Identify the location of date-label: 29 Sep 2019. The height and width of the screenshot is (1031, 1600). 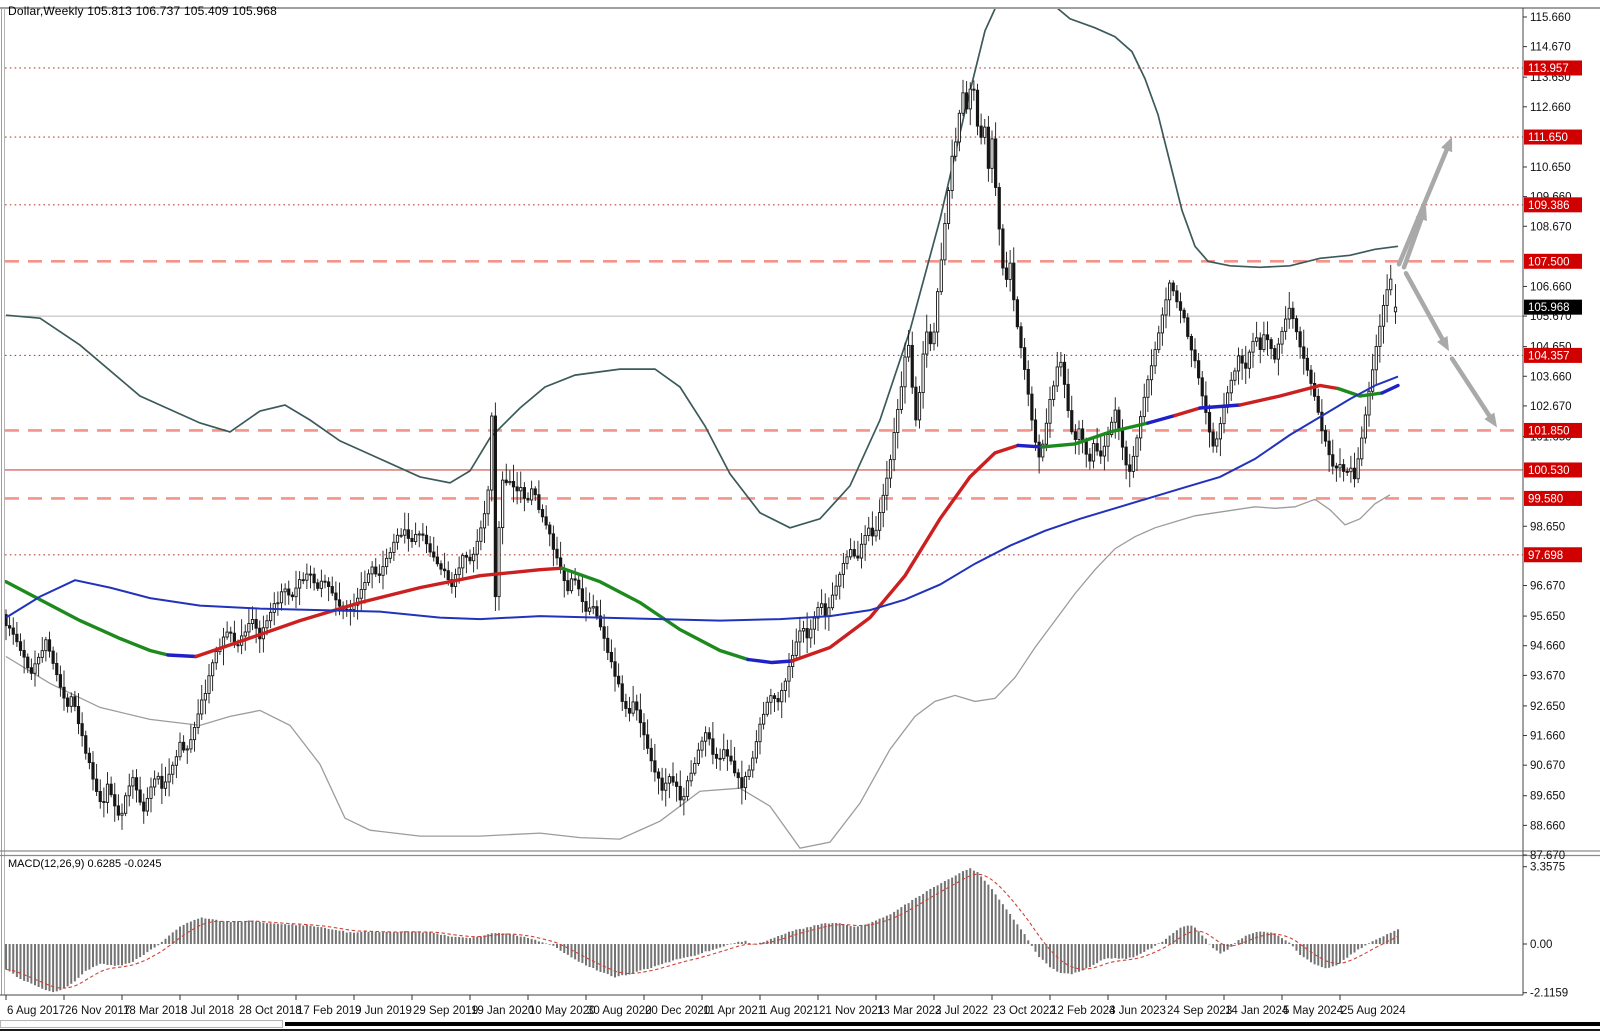
(445, 1011).